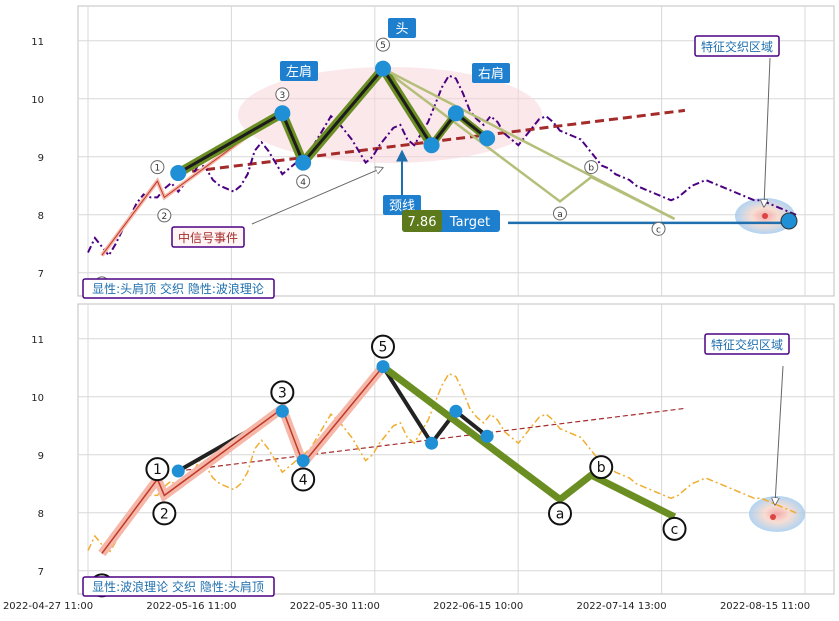  I want to click on wave-impulse-band, so click(242, 460).